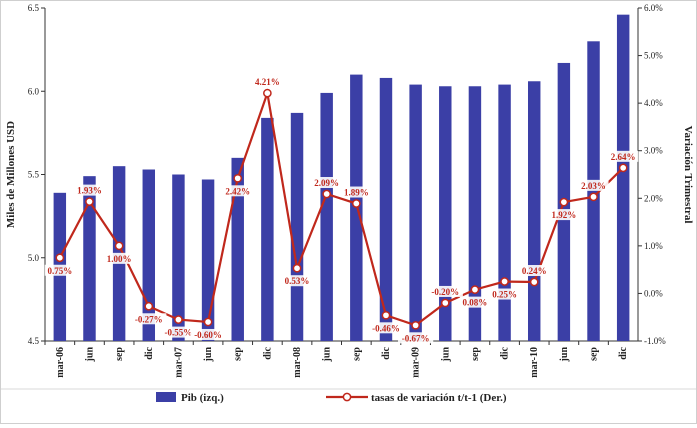 This screenshot has height=428, width=697. What do you see at coordinates (34, 341) in the screenshot?
I see `y-tick-label-left: 4.5` at bounding box center [34, 341].